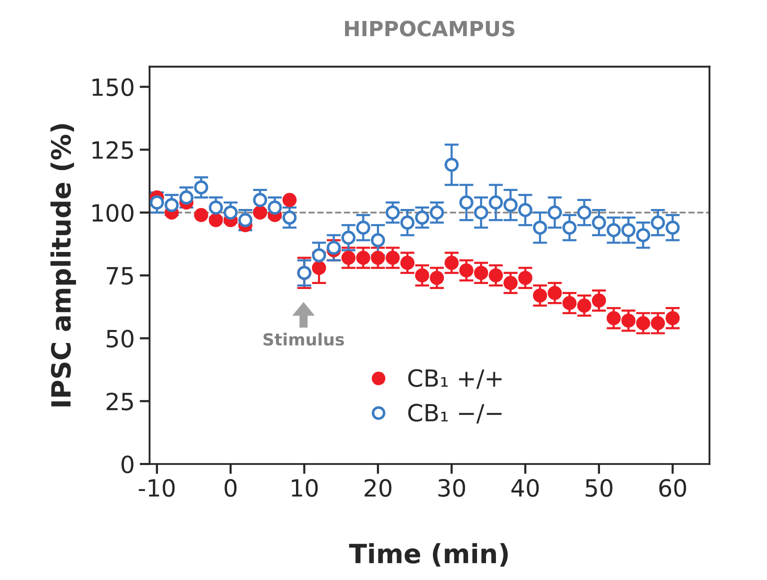 This screenshot has height=580, width=767. Describe the element at coordinates (113, 213) in the screenshot. I see `y-tick-label: 100` at that location.